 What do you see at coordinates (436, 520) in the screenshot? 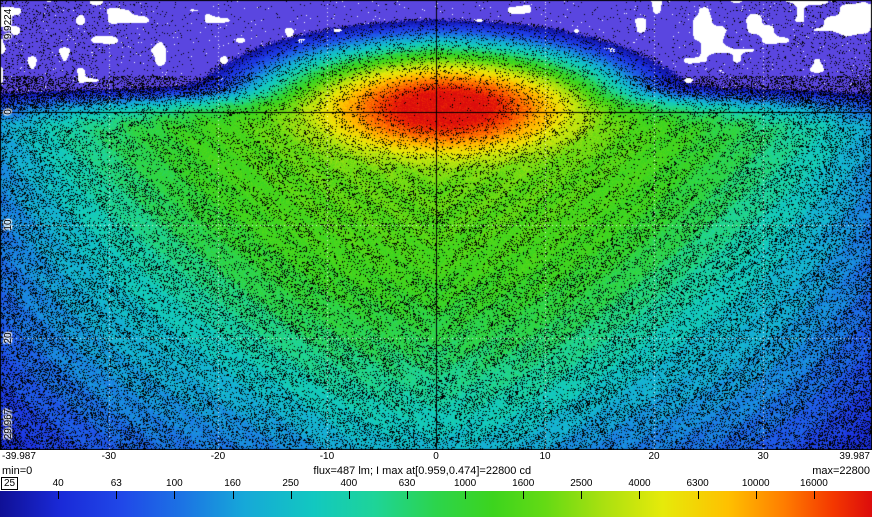
I see `bottom-margin` at bounding box center [436, 520].